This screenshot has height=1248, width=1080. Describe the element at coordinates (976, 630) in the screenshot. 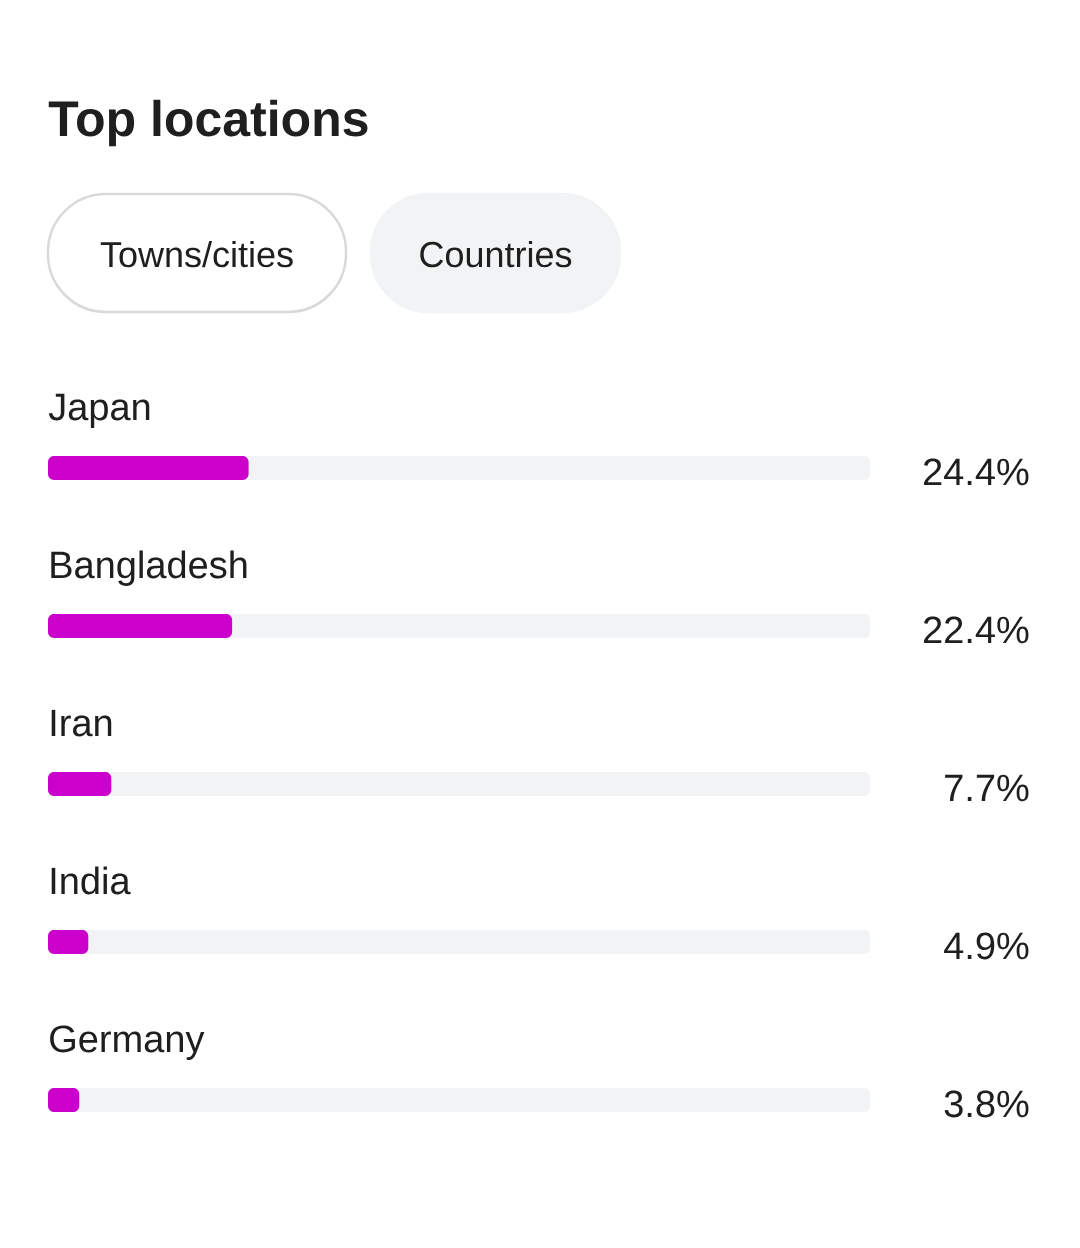

I see `data-label: 22.4%` at that location.